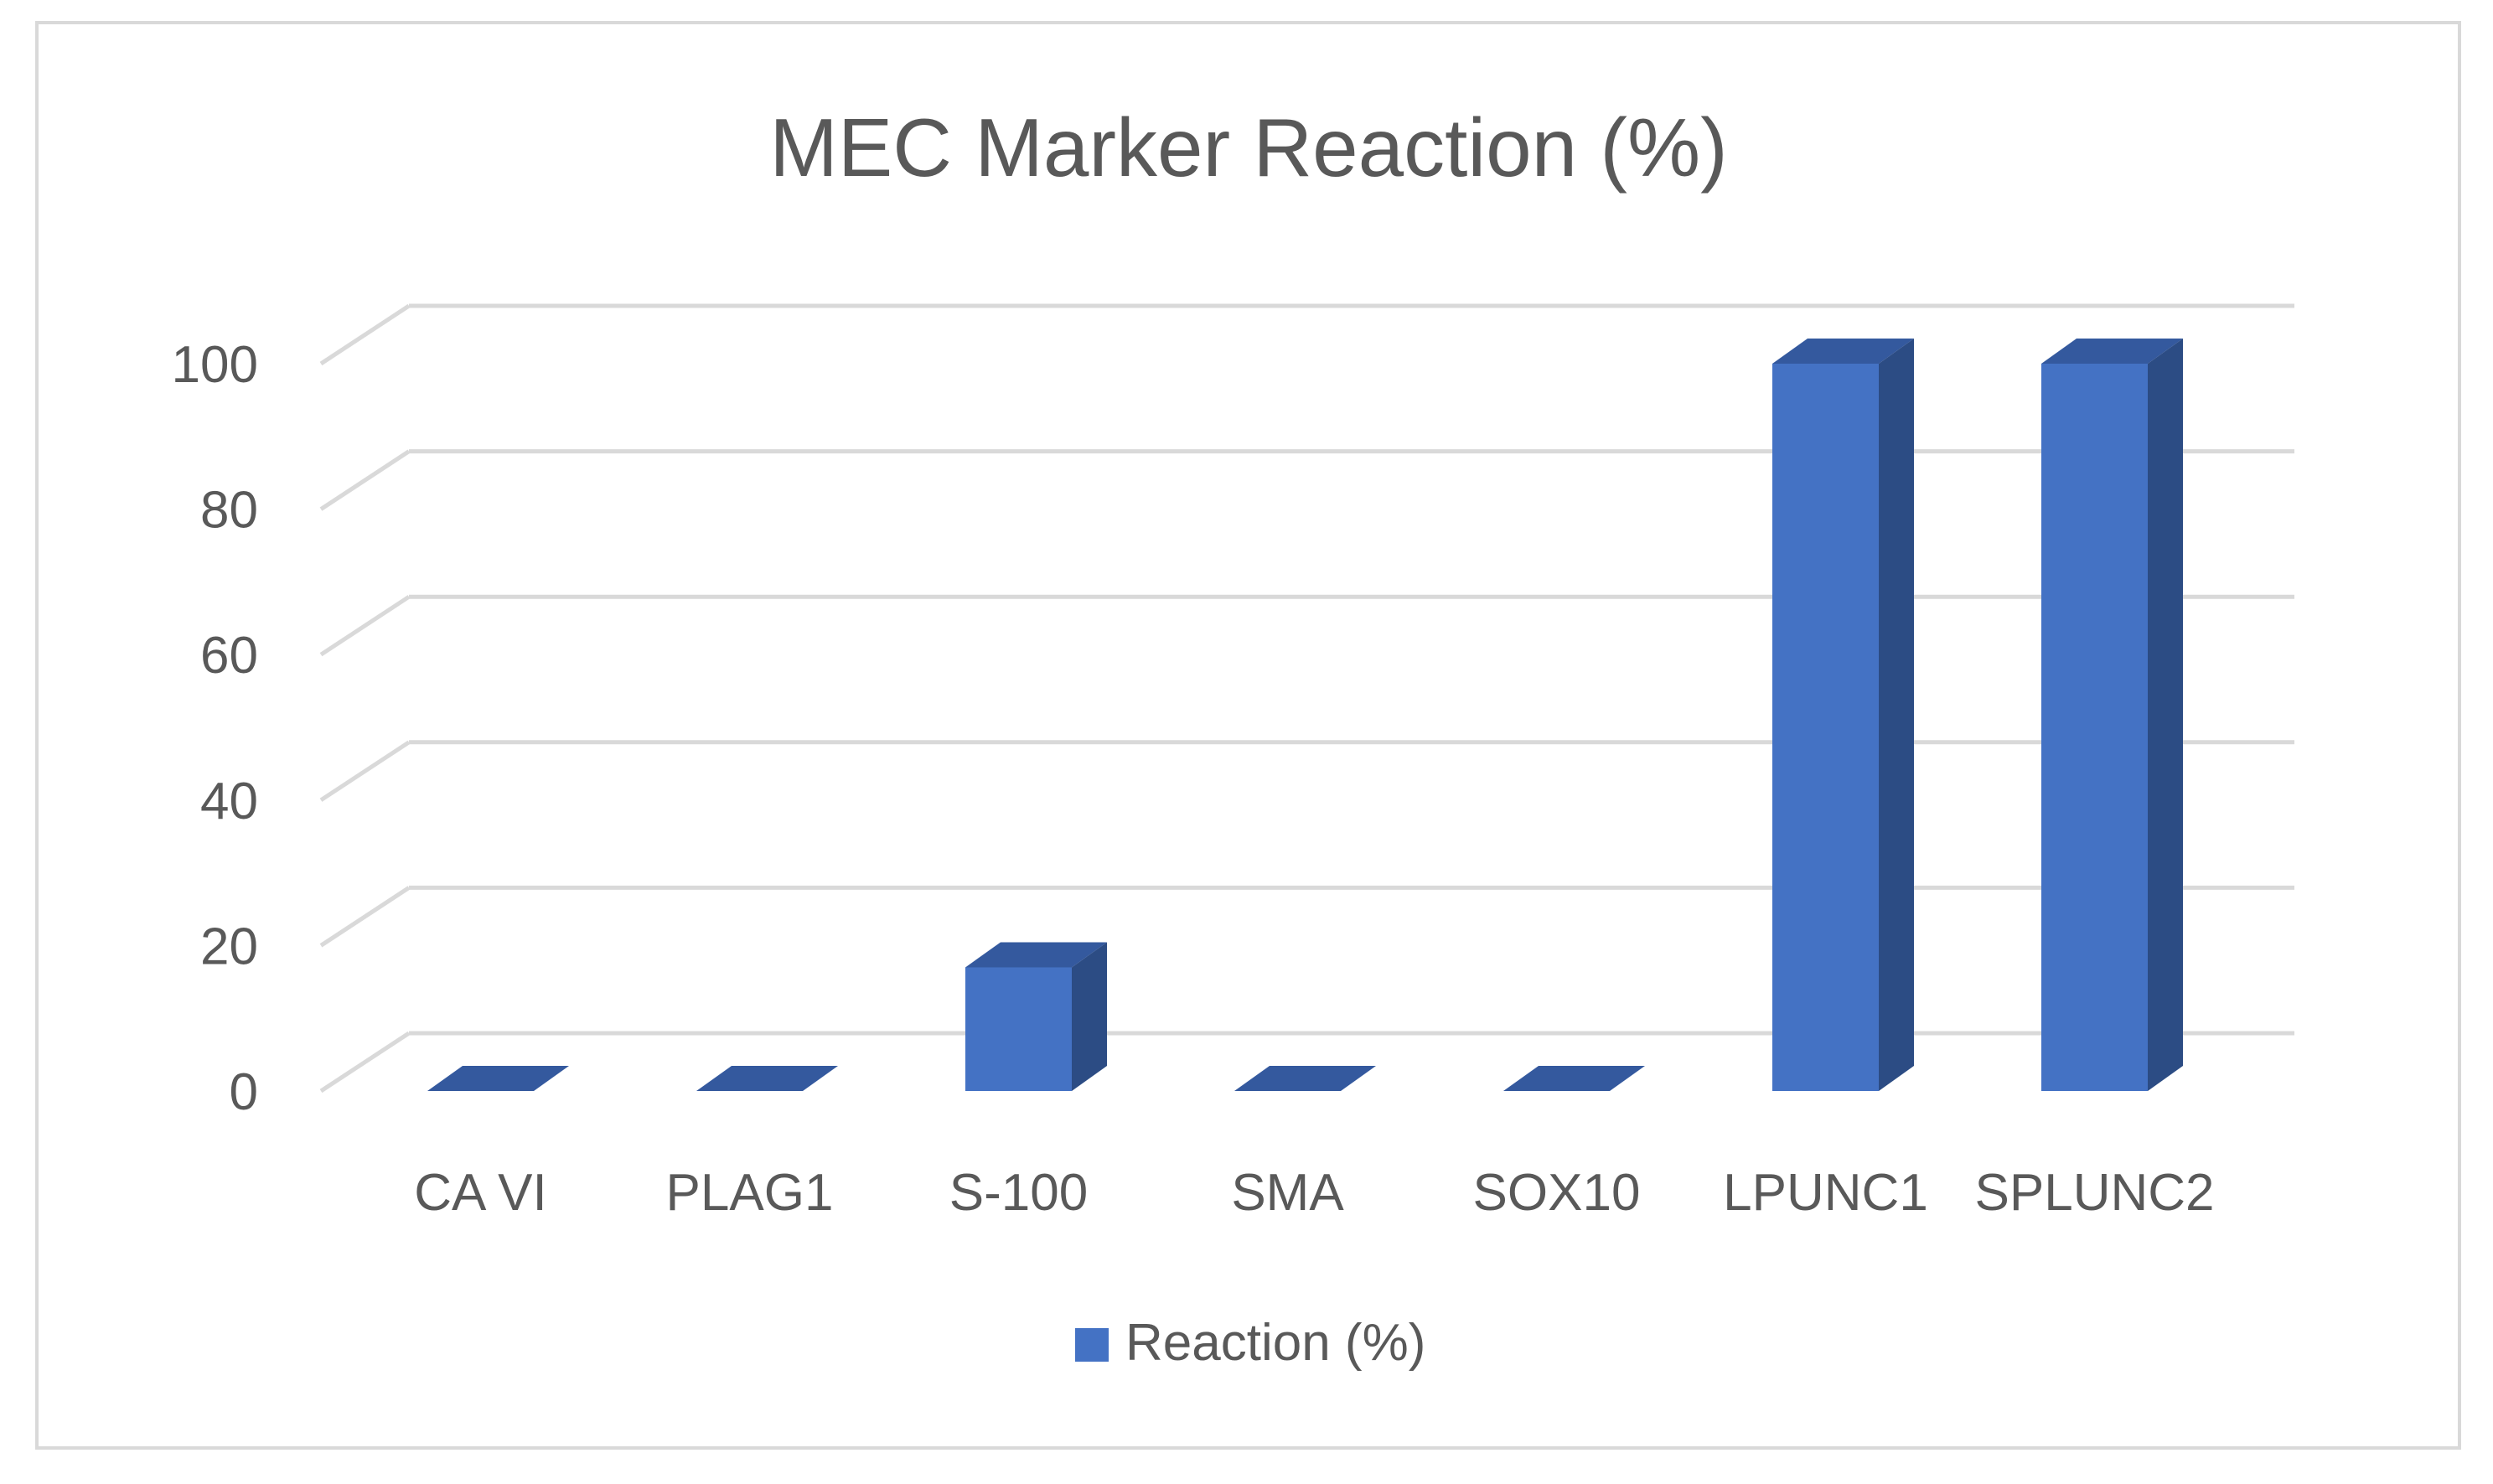 This screenshot has height=1484, width=2493. I want to click on x-axis-ticks: CA VI PLAG1 S-100 SMA SOX10 LPUNC1 SPLUNC2, so click(1314, 1193).